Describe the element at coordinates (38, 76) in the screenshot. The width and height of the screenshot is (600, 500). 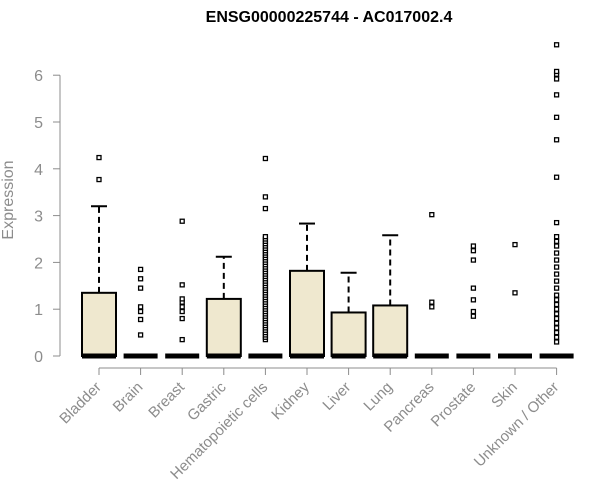
I see `y-tick-label: 6` at that location.